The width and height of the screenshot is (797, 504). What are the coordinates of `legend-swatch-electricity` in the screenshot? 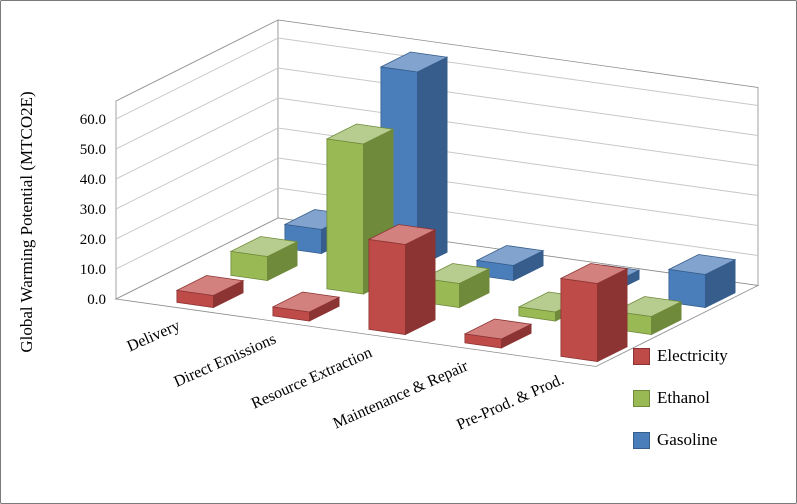 It's located at (641, 356).